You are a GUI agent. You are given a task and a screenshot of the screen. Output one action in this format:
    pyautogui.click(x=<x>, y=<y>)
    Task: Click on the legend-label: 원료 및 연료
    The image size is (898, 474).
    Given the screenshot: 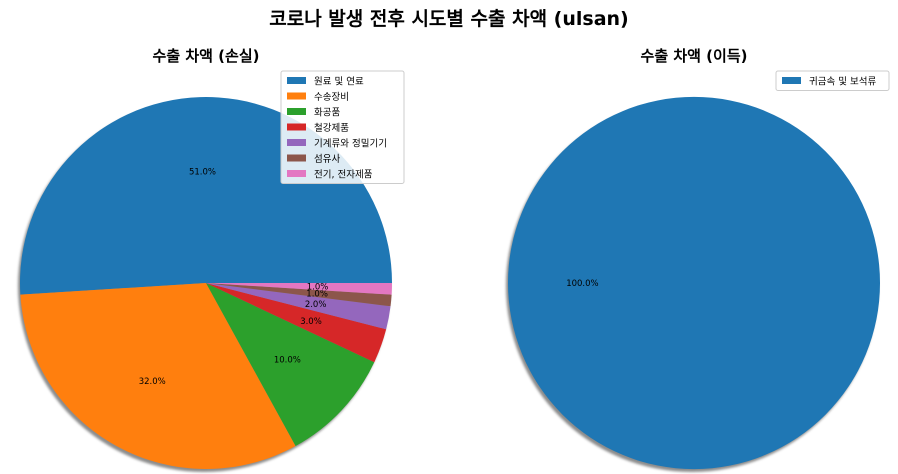 What is the action you would take?
    pyautogui.click(x=339, y=82)
    